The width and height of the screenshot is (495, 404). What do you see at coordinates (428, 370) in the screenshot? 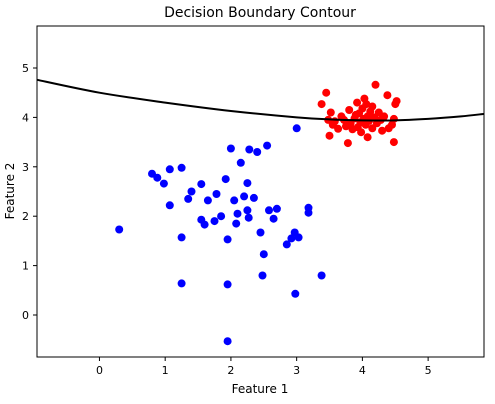
I see `x-tick-label: 5` at bounding box center [428, 370].